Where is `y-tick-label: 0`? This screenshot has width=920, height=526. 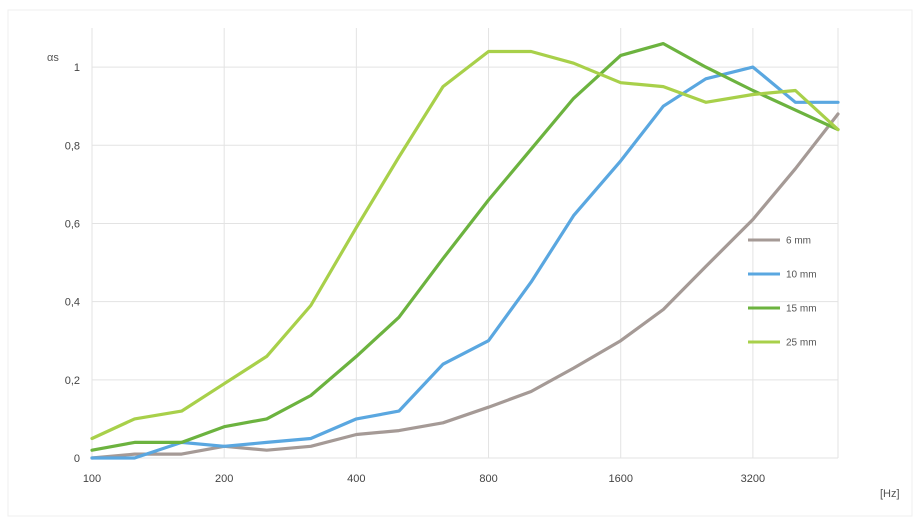
y-tick-label: 0 is located at coordinates (77, 459).